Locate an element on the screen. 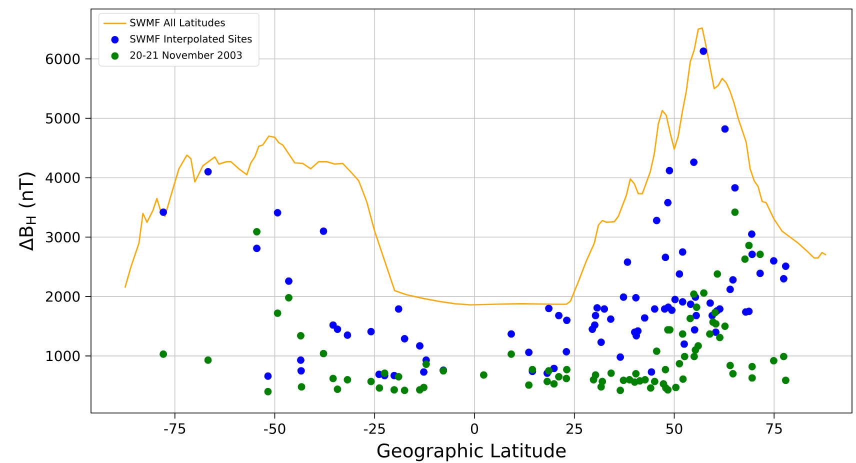  x-tick-label: -75 is located at coordinates (175, 428).